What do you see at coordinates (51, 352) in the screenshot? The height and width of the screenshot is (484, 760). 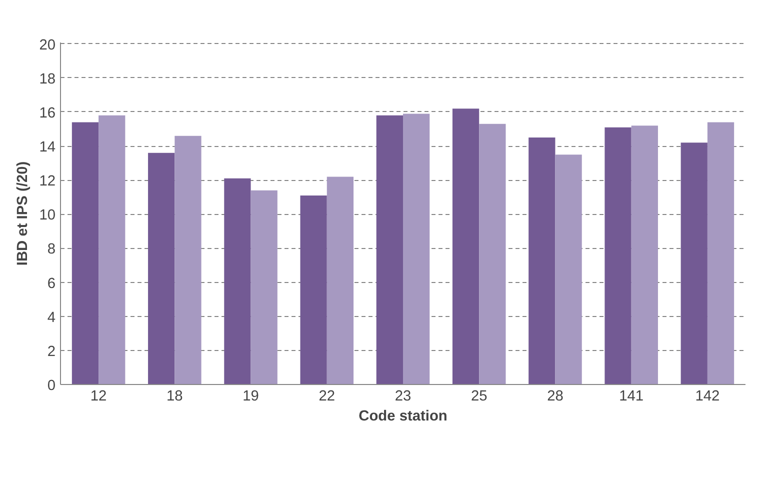 I see `y-tick-label: 2` at bounding box center [51, 352].